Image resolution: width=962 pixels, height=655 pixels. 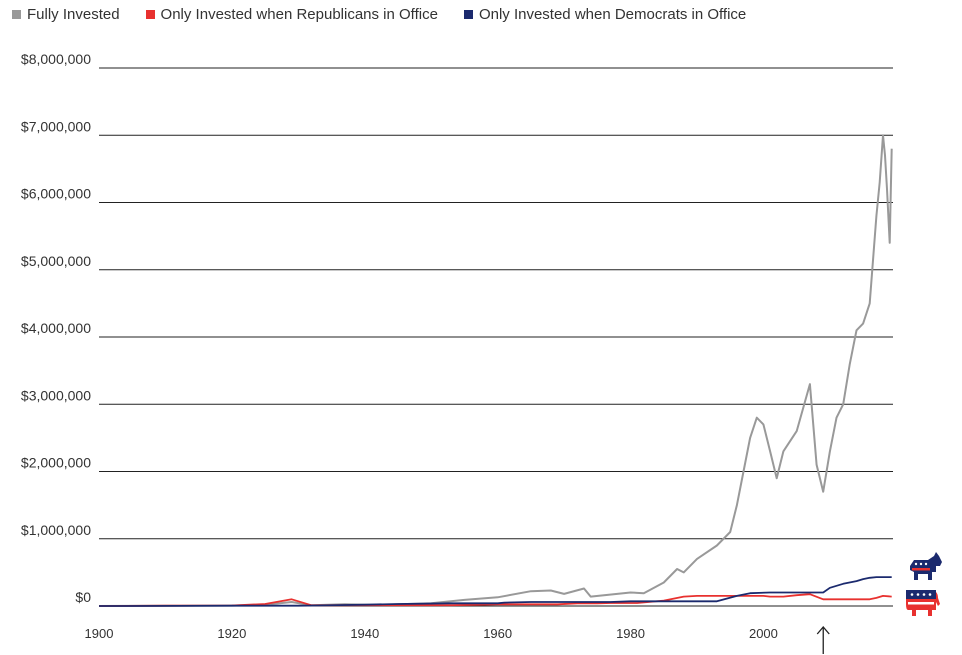 What do you see at coordinates (73, 14) in the screenshot?
I see `legend-label: Fully Invested` at bounding box center [73, 14].